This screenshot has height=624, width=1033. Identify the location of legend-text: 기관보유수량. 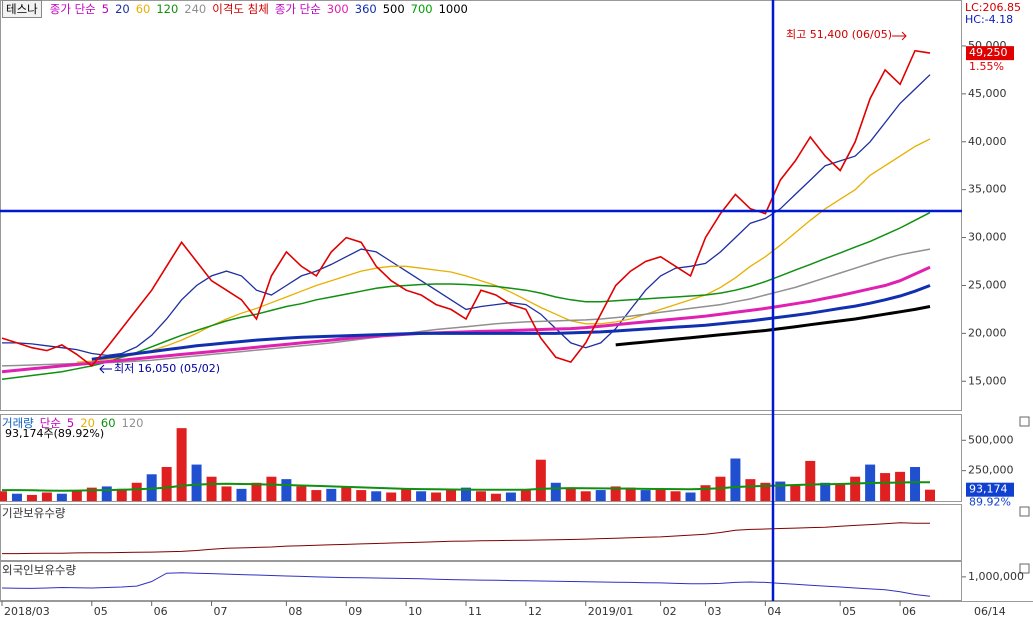
(34, 513).